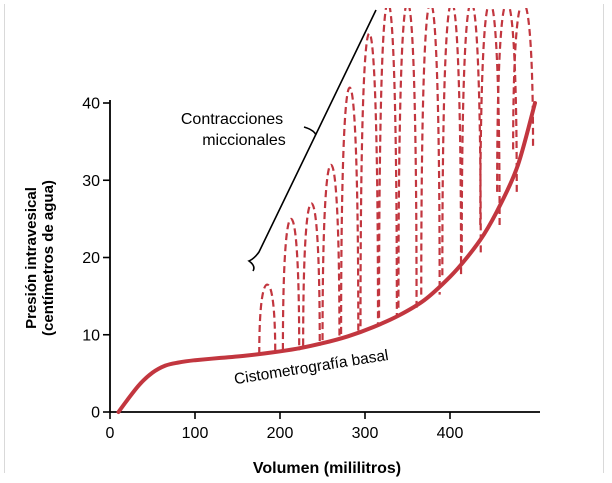  Describe the element at coordinates (244, 140) in the screenshot. I see `annotation-miccionales: miccionales` at that location.